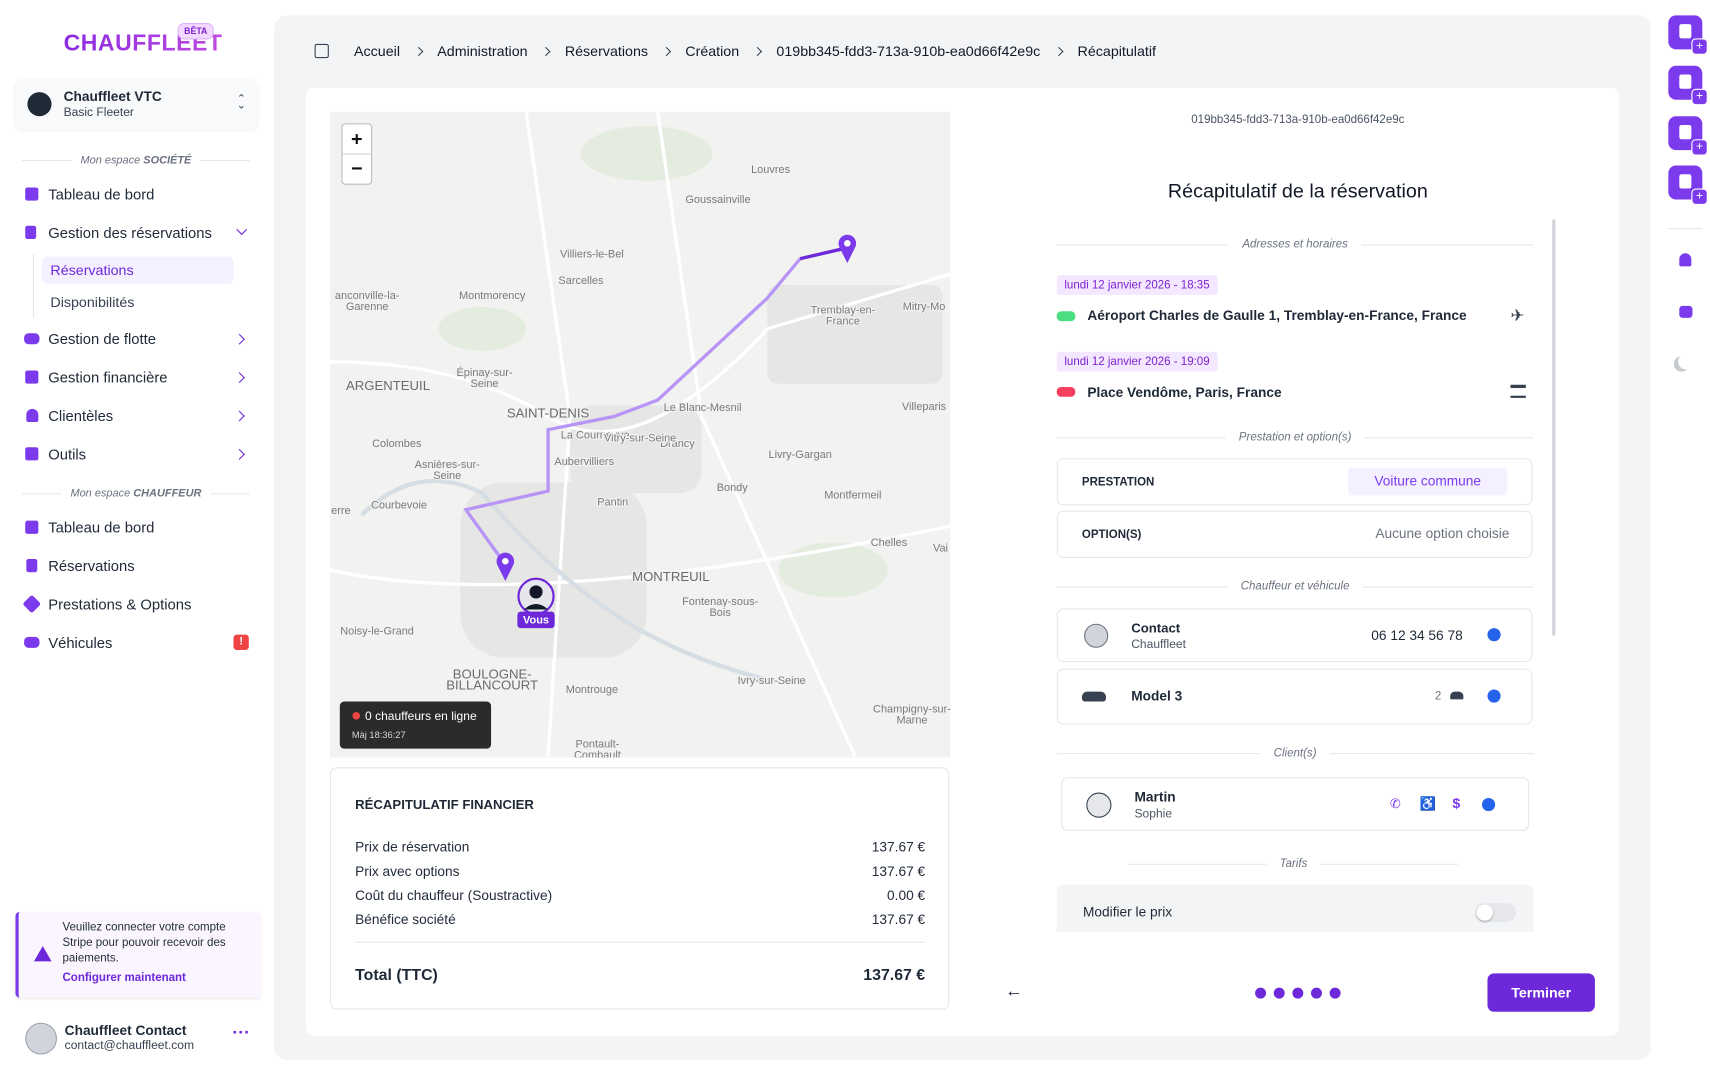  I want to click on breadcrumb-item: 019bb345-fdd3-713a-910b-ea0d66f42e9c, so click(908, 51).